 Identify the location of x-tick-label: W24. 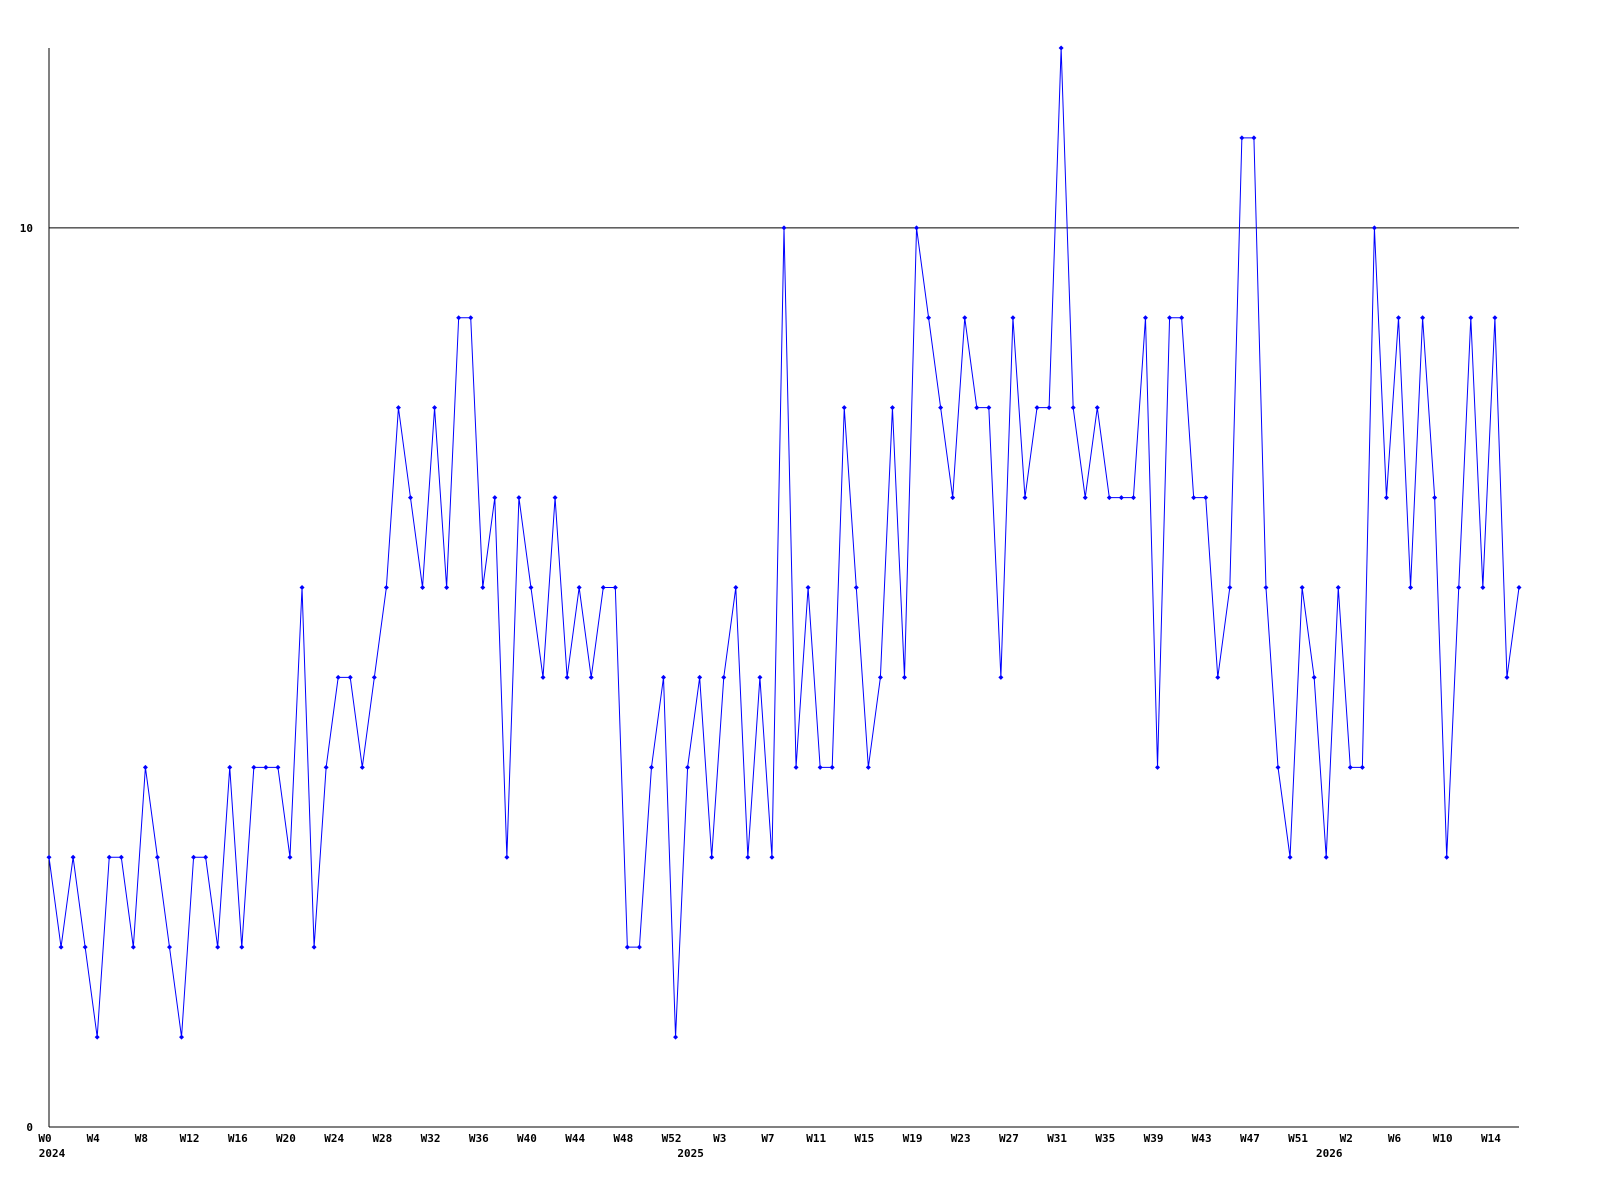
(334, 1138).